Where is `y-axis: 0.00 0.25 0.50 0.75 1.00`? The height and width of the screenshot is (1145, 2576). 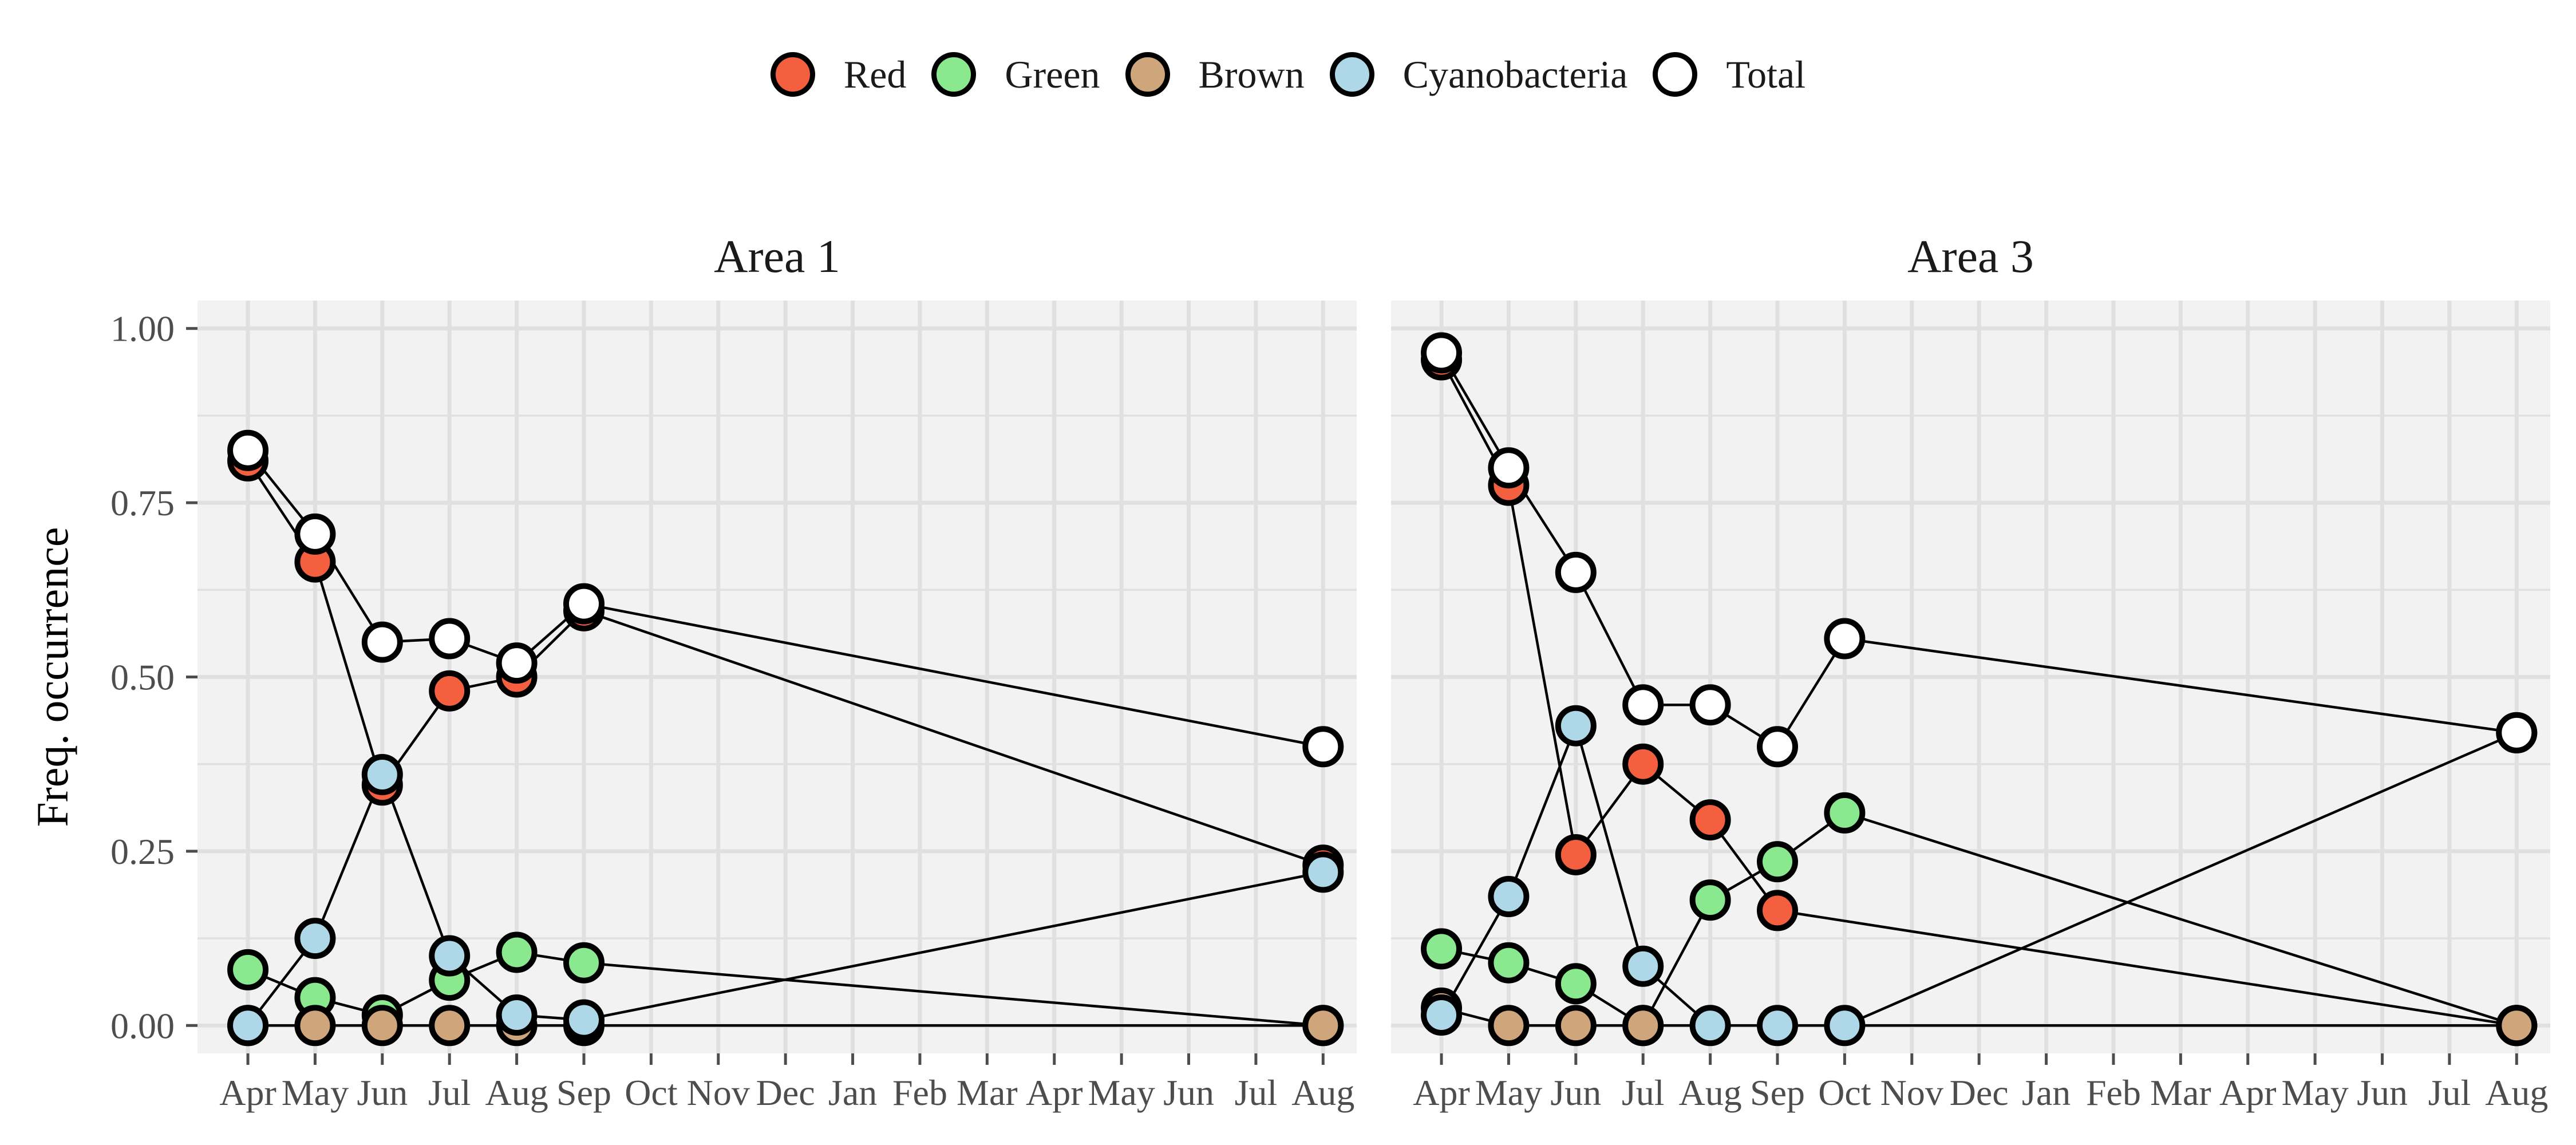
y-axis: 0.00 0.25 0.50 0.75 1.00 is located at coordinates (153, 678).